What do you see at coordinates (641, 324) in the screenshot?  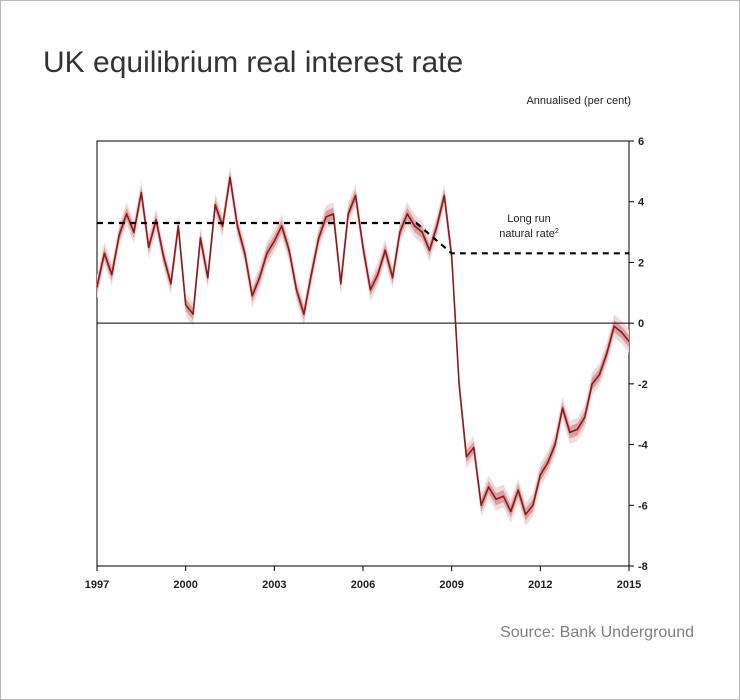 I see `y-tick-label: 0` at bounding box center [641, 324].